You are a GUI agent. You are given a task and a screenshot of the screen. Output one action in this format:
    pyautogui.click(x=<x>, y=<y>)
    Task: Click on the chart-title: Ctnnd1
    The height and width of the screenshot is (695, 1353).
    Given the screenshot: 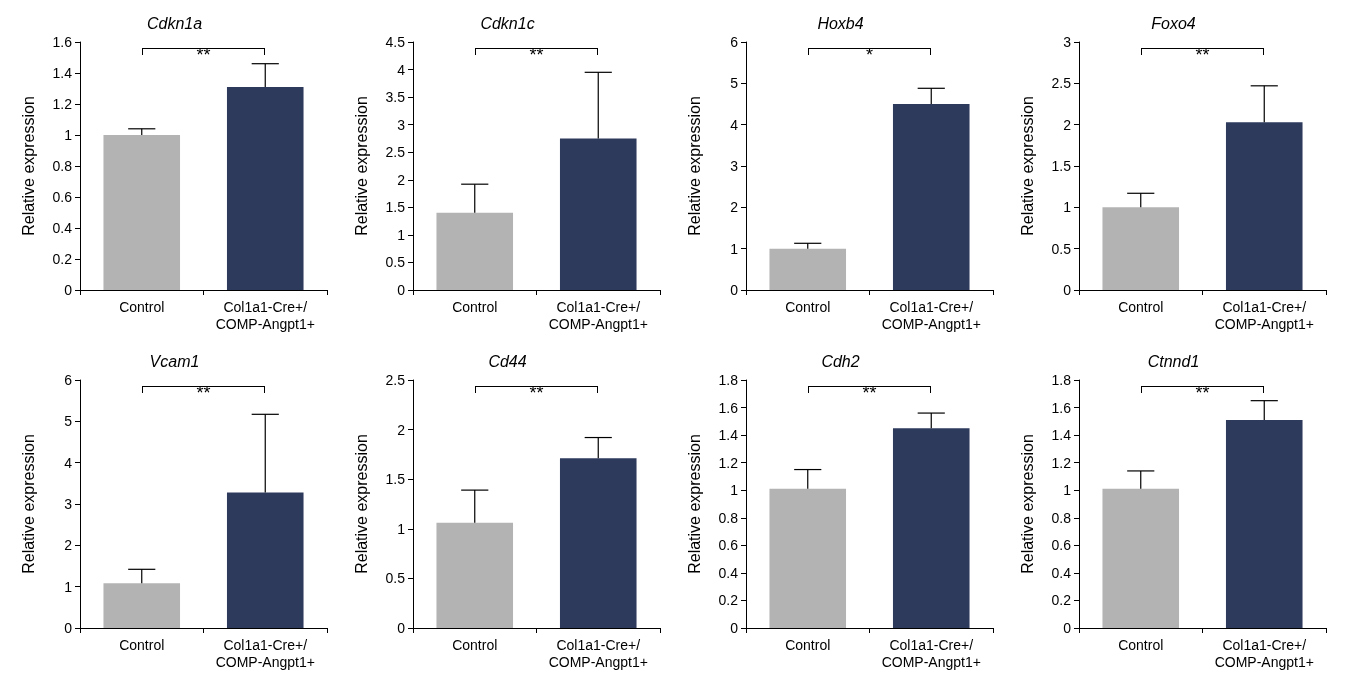 What is the action you would take?
    pyautogui.click(x=1173, y=361)
    